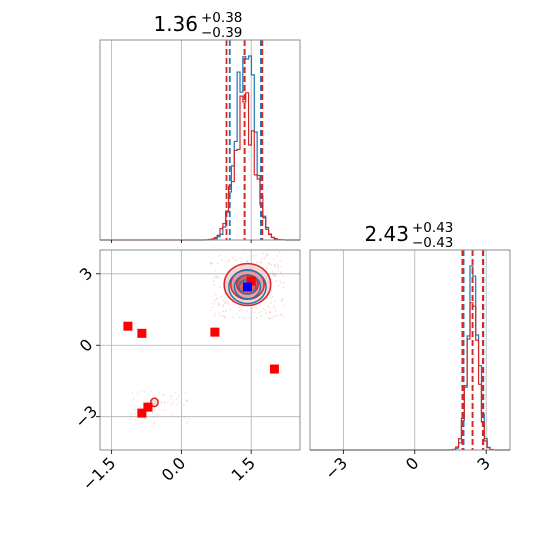 The image size is (550, 550). What do you see at coordinates (408, 235) in the screenshot?
I see `title-param-2: 2.43 +0.43 −0.43` at bounding box center [408, 235].